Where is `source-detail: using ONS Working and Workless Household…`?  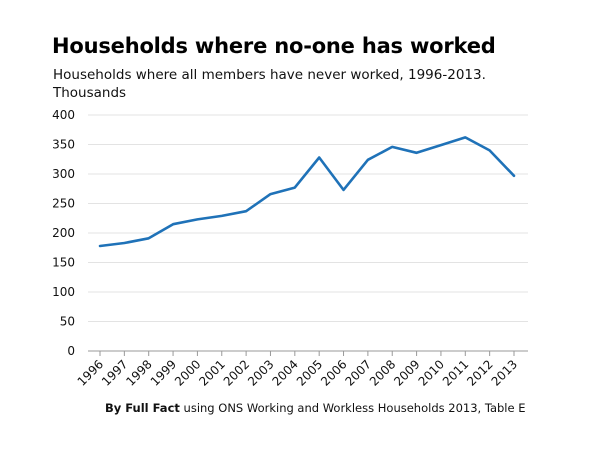
source-detail: using ONS Working and Workless Household… is located at coordinates (352, 408).